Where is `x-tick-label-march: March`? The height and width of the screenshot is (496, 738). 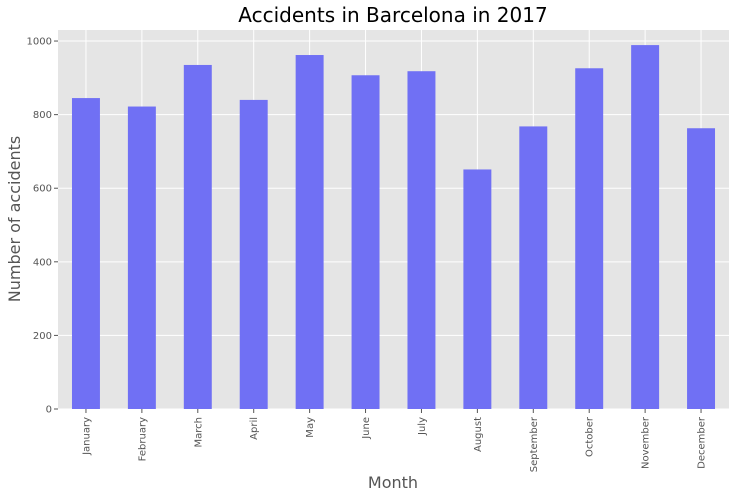
x-tick-label-march: March is located at coordinates (198, 432).